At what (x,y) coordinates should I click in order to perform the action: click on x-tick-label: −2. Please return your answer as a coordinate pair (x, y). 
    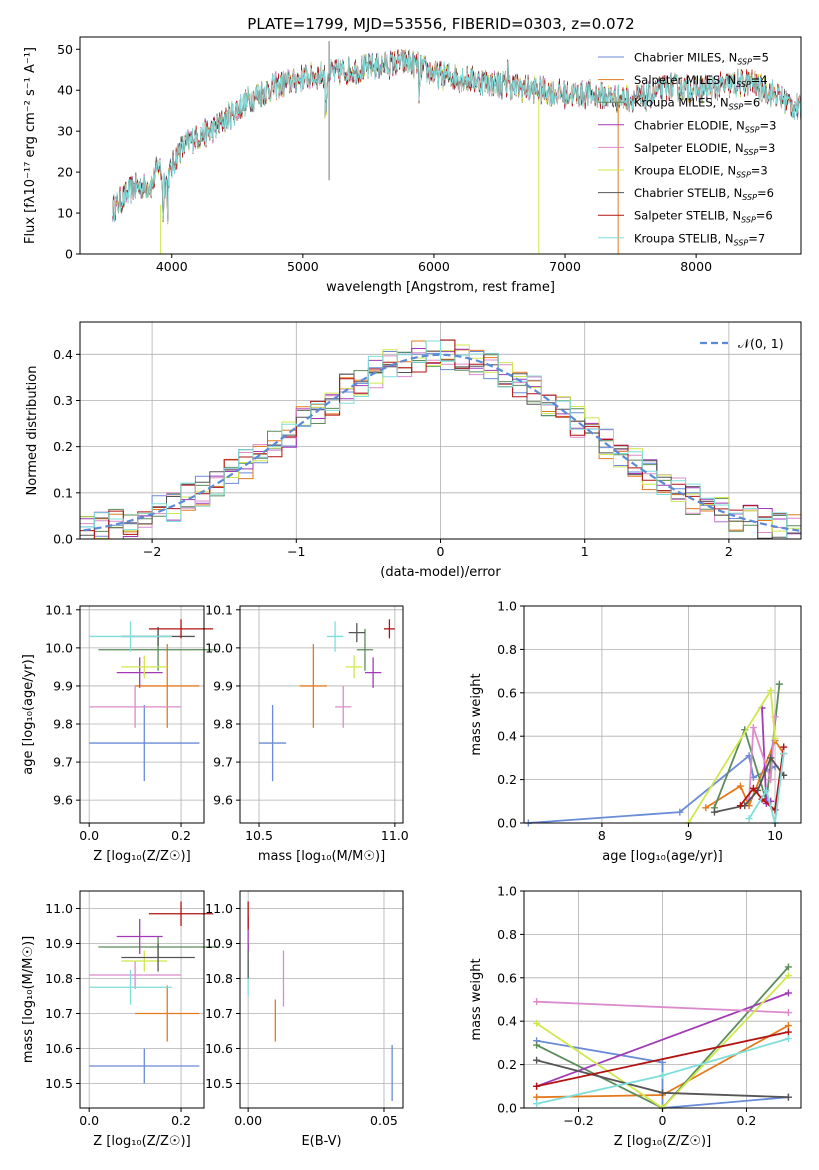
    Looking at the image, I should click on (152, 551).